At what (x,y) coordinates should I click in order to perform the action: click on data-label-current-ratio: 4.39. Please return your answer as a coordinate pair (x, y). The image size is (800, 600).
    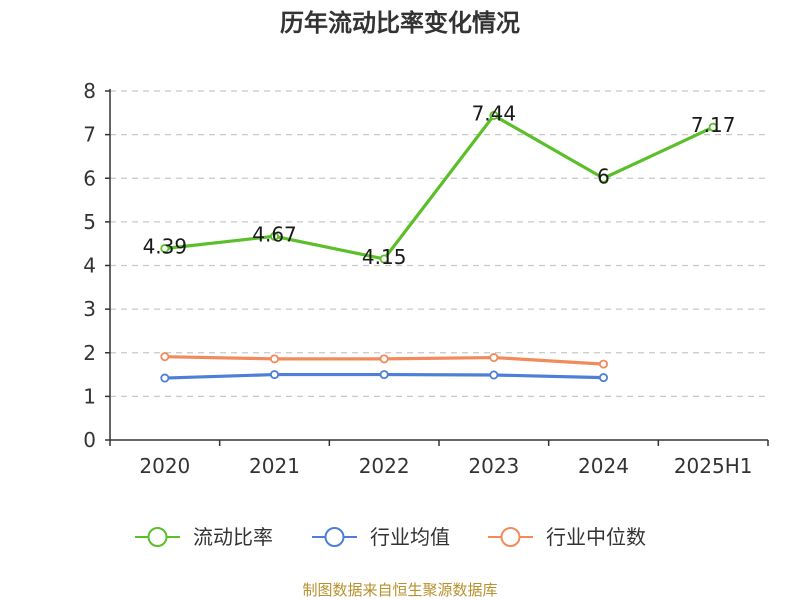
    Looking at the image, I should click on (165, 246).